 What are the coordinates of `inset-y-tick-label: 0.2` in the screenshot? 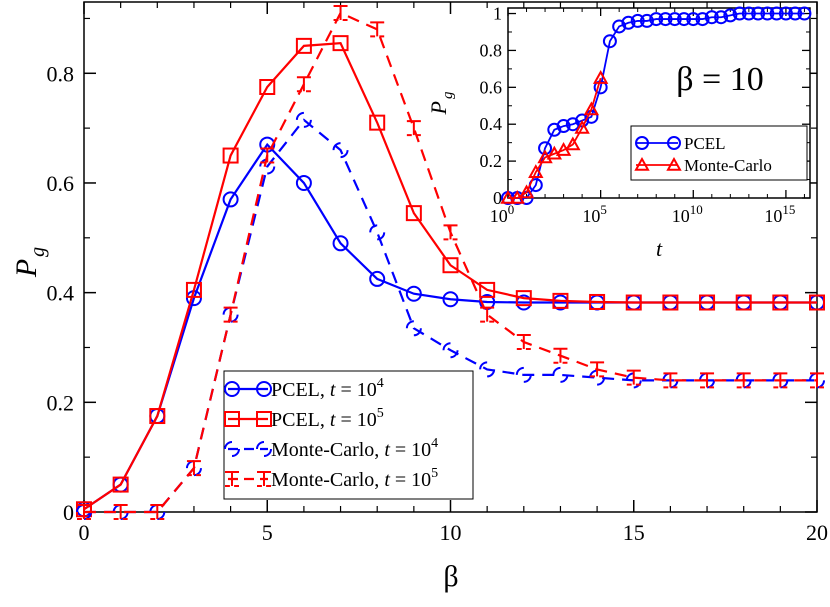 It's located at (491, 161).